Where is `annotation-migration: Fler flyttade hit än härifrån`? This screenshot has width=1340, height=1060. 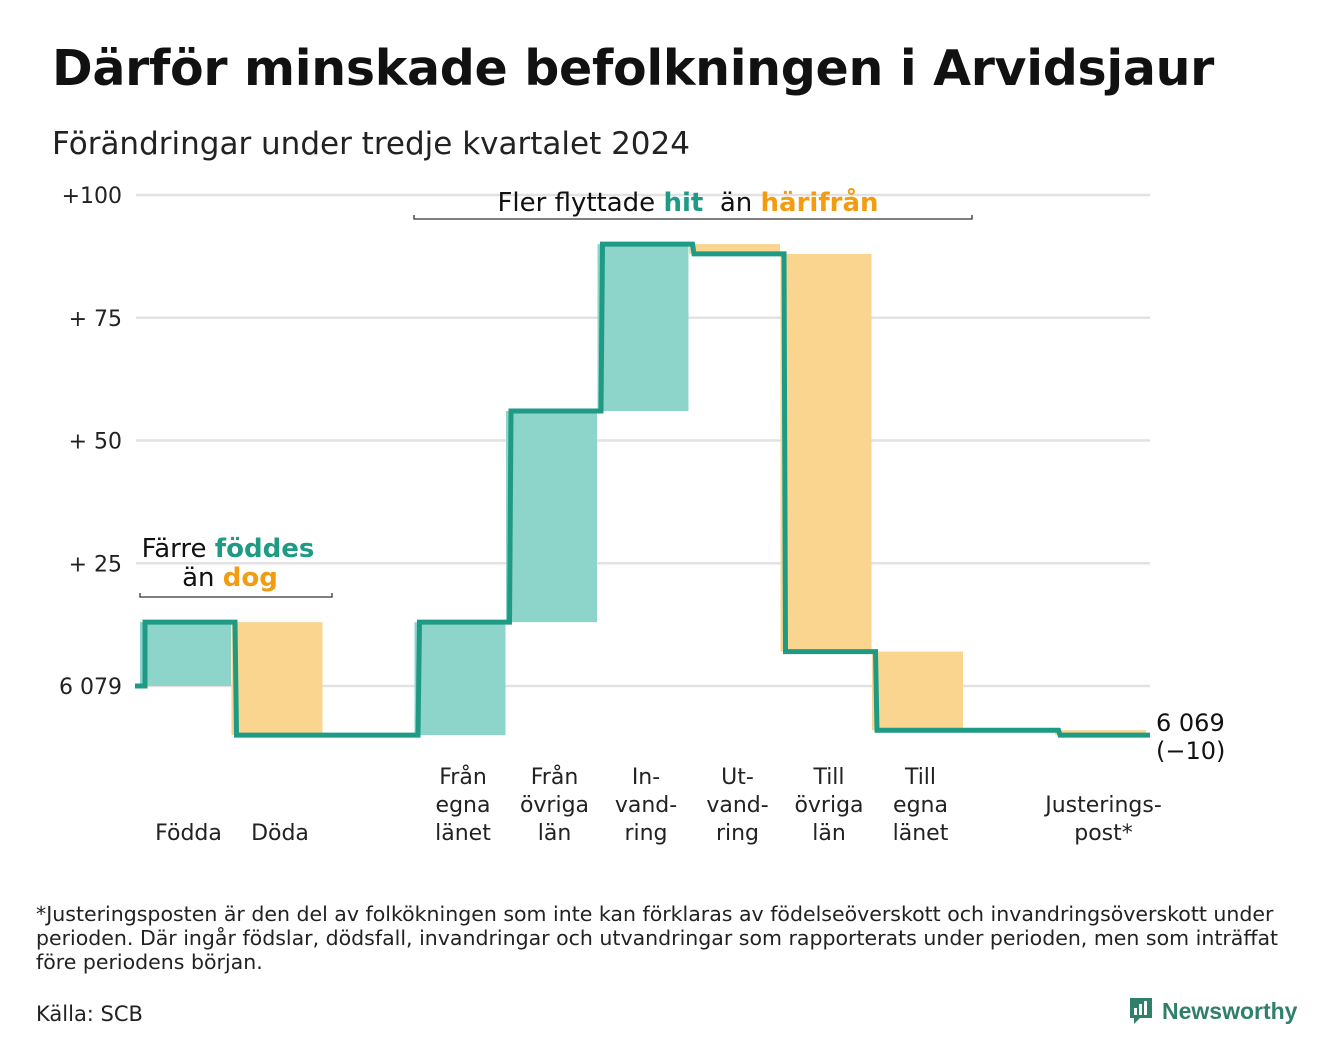
annotation-migration: Fler flyttade hit än härifrån is located at coordinates (687, 202).